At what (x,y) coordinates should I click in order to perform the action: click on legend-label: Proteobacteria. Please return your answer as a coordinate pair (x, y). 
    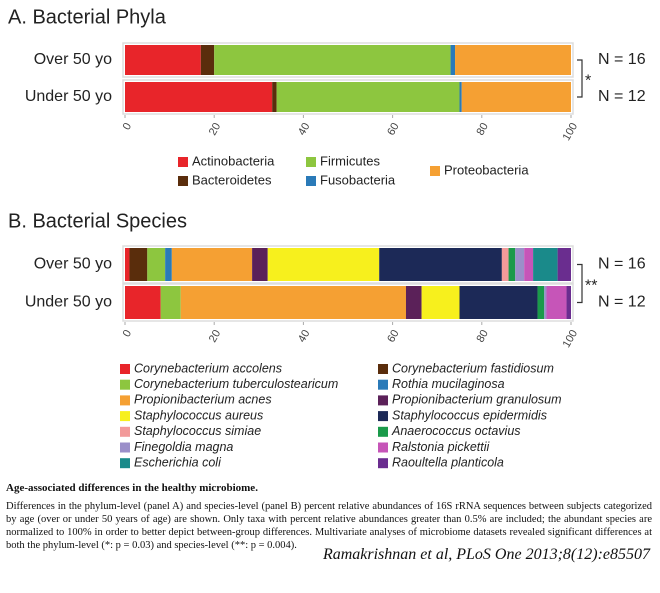
    Looking at the image, I should click on (486, 169).